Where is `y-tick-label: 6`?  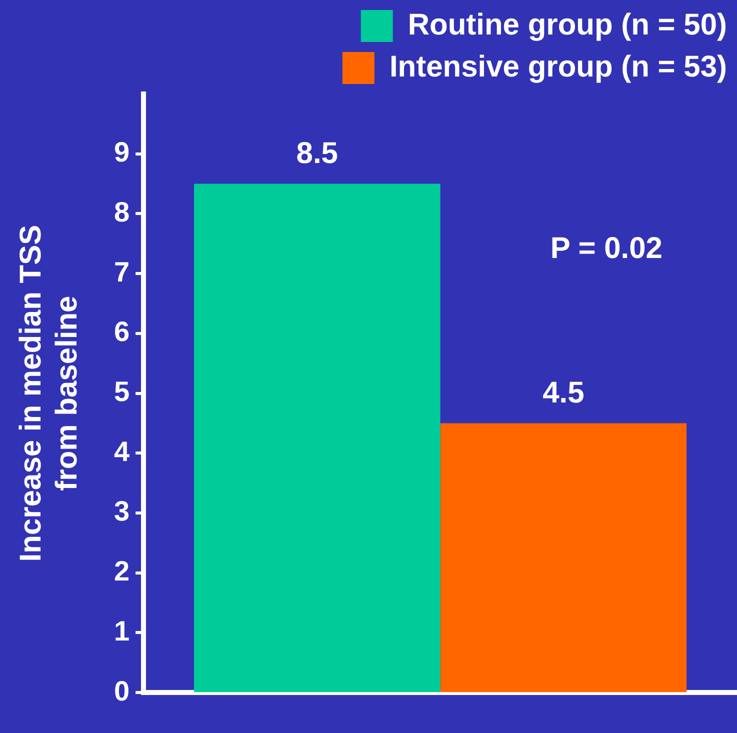
y-tick-label: 6 is located at coordinates (122, 332).